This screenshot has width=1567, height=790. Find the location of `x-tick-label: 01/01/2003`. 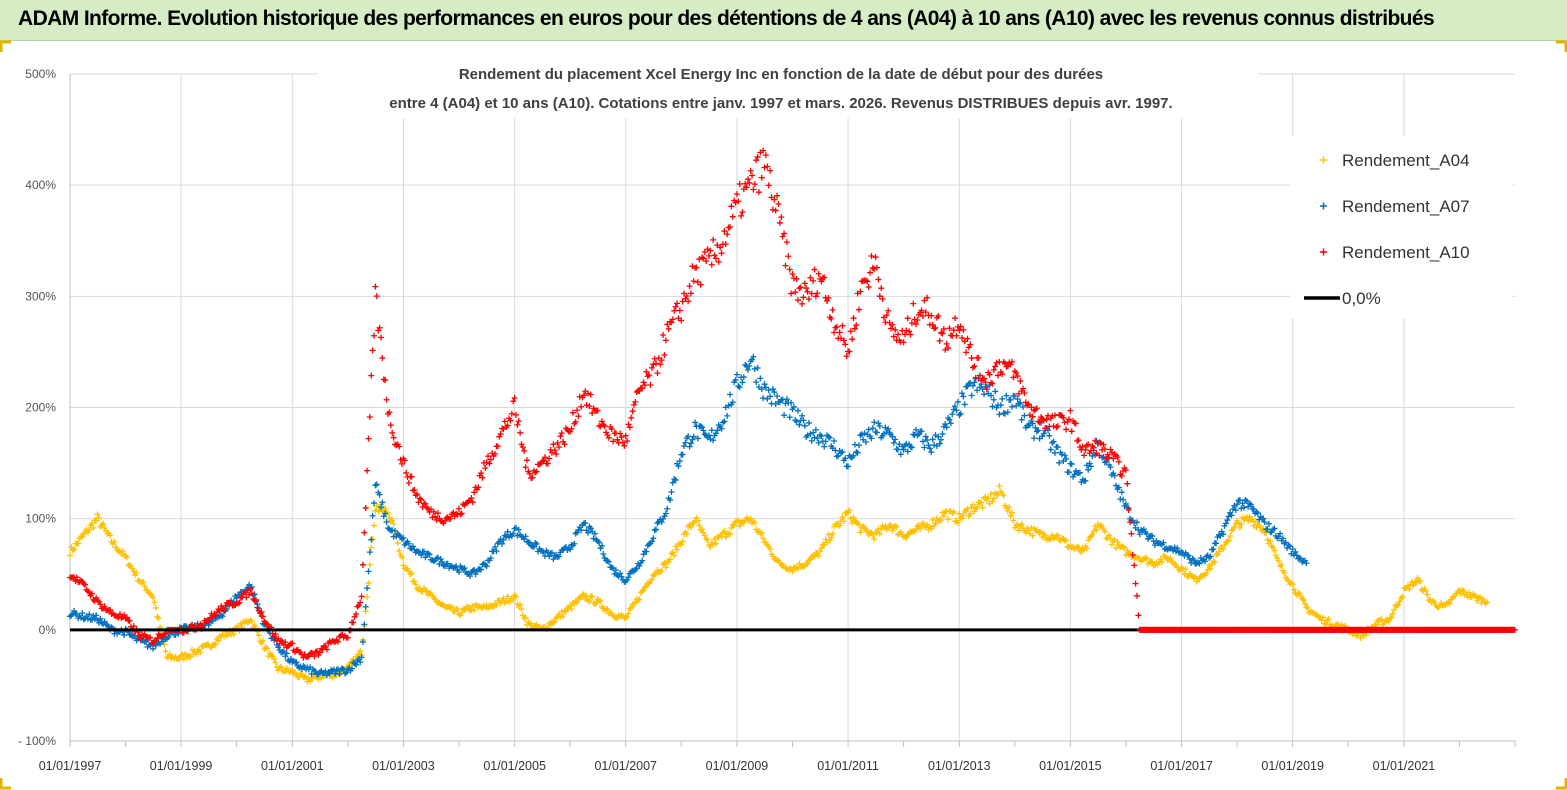

x-tick-label: 01/01/2003 is located at coordinates (403, 766).